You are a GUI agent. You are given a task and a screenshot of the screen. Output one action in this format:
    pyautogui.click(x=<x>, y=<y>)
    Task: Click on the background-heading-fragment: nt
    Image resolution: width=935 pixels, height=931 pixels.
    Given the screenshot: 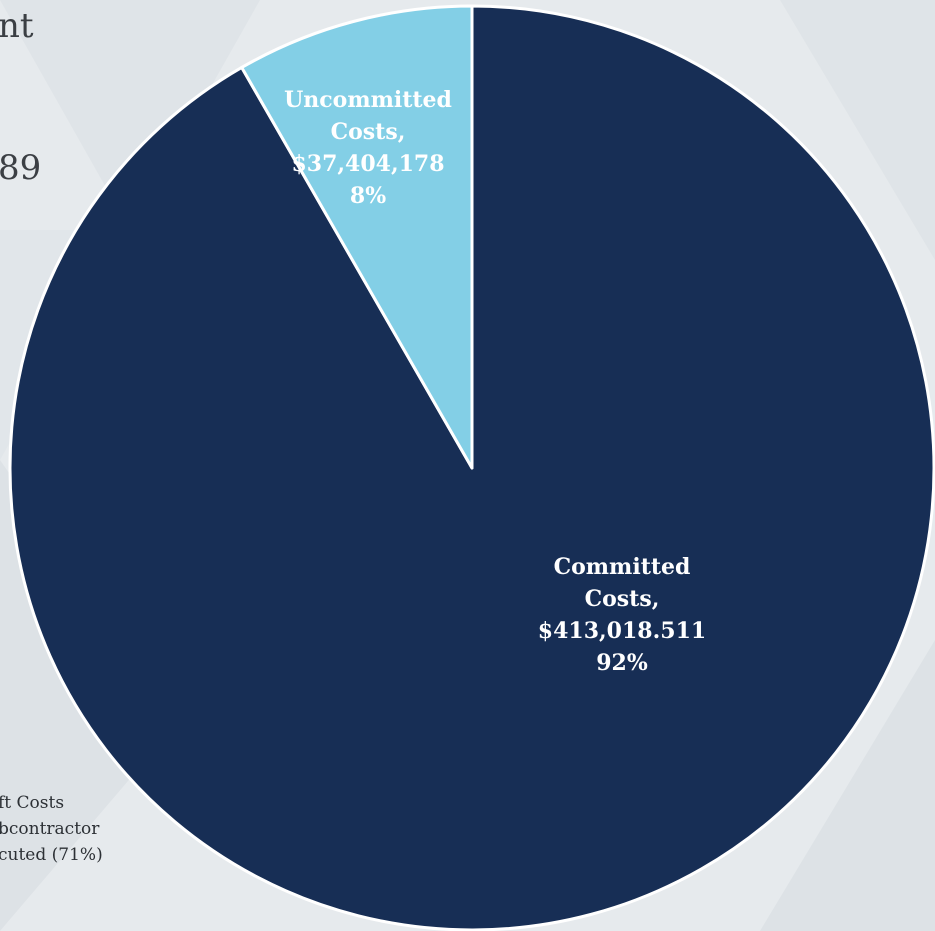 What is the action you would take?
    pyautogui.click(x=17, y=26)
    